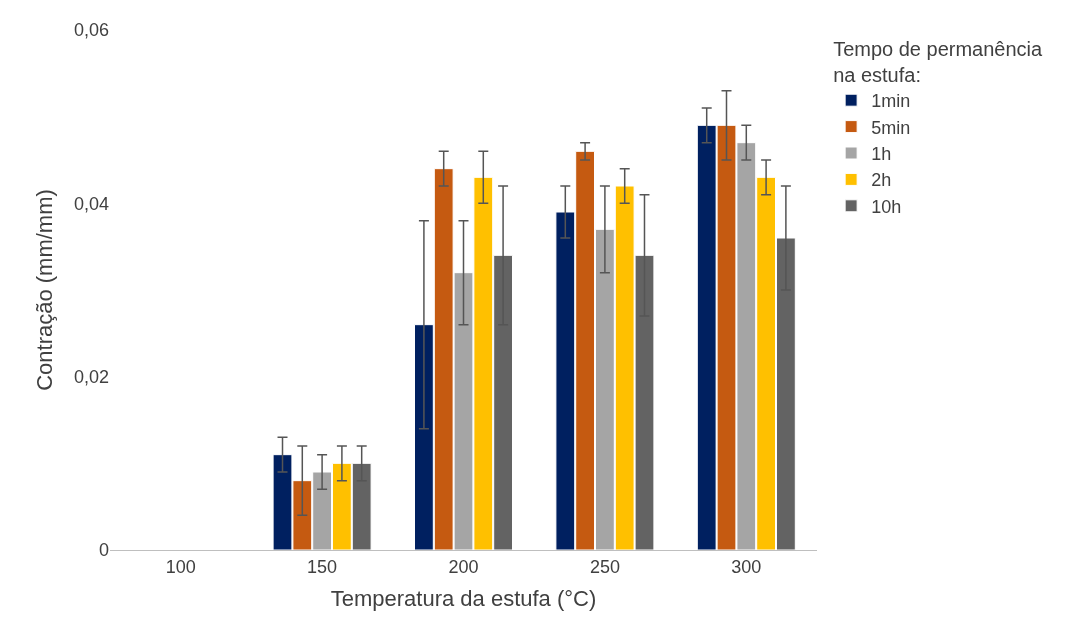  I want to click on y-tick-label: 0, so click(103, 550).